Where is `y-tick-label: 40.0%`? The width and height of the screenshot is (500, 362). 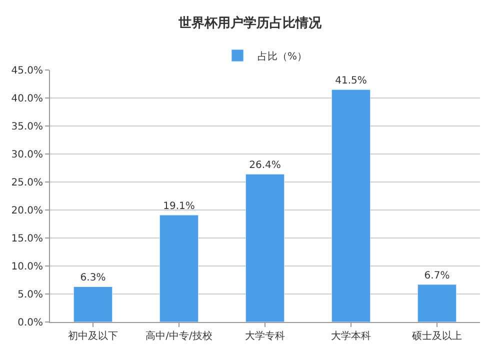 y-tick-label: 40.0% is located at coordinates (27, 99).